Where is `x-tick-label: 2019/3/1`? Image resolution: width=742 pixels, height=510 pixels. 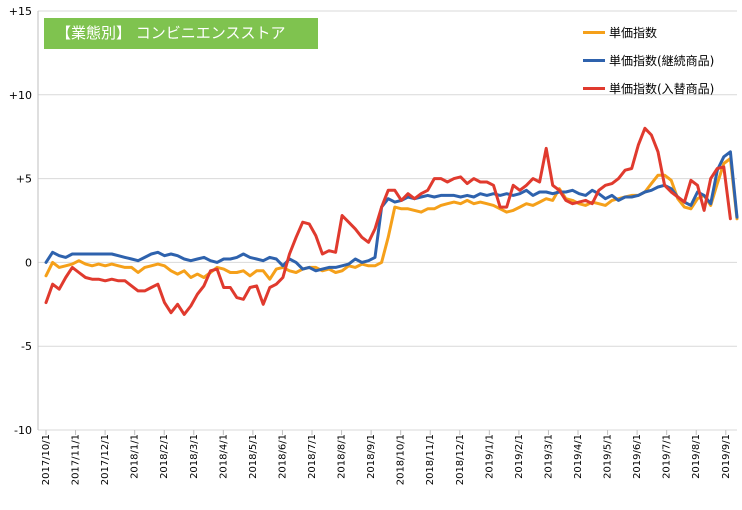
x-tick-label: 2019/3/1 is located at coordinates (548, 456).